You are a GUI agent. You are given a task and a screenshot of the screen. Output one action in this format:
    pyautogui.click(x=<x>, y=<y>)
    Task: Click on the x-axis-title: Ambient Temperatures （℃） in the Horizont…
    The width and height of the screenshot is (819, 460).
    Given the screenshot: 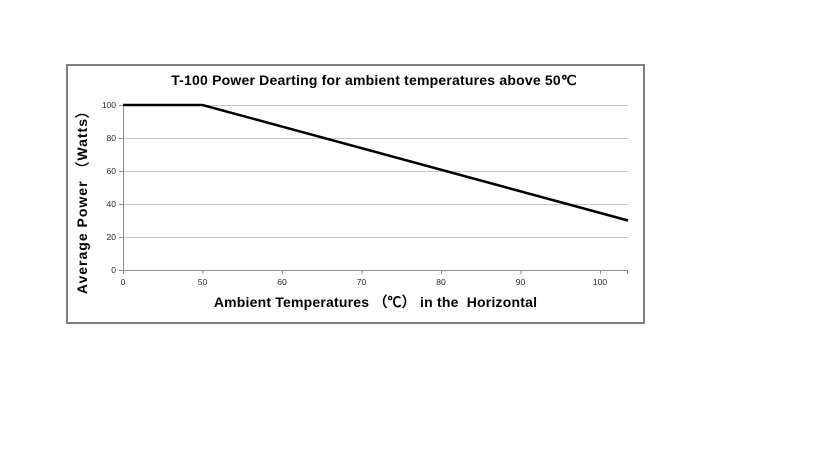 What is the action you would take?
    pyautogui.click(x=375, y=302)
    